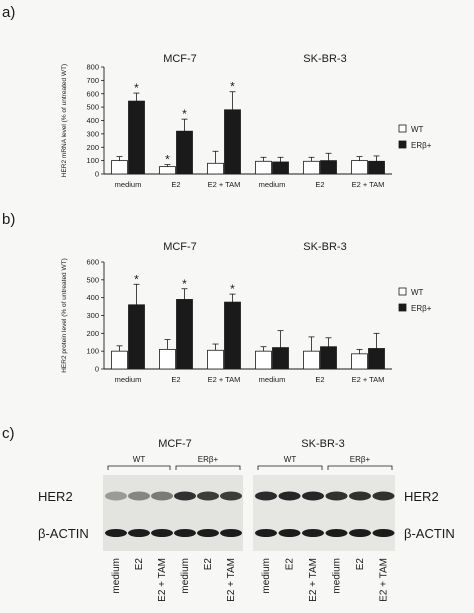  Describe the element at coordinates (64, 315) in the screenshot. I see `y-axis-label: HER2 protein level (% of untreated WT)` at that location.